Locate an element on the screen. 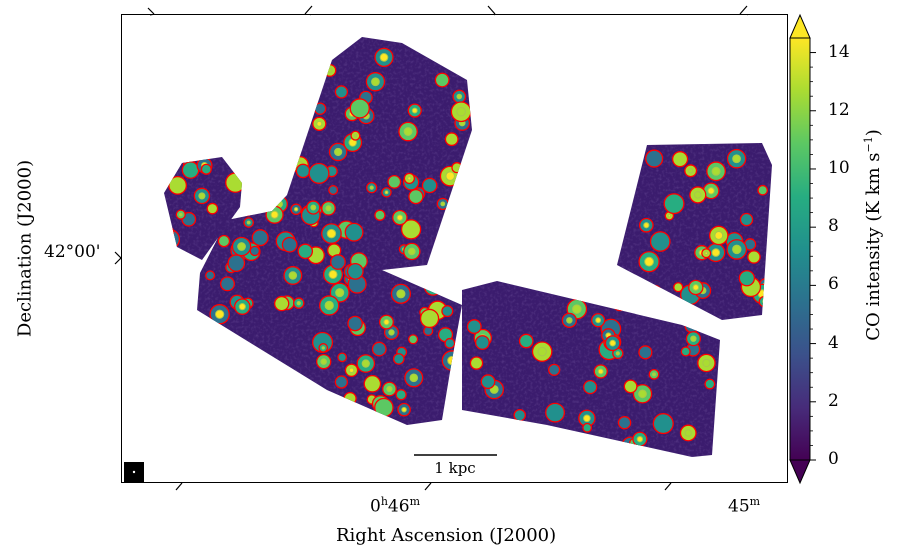  colorbar-tick-label: 2 is located at coordinates (833, 400).